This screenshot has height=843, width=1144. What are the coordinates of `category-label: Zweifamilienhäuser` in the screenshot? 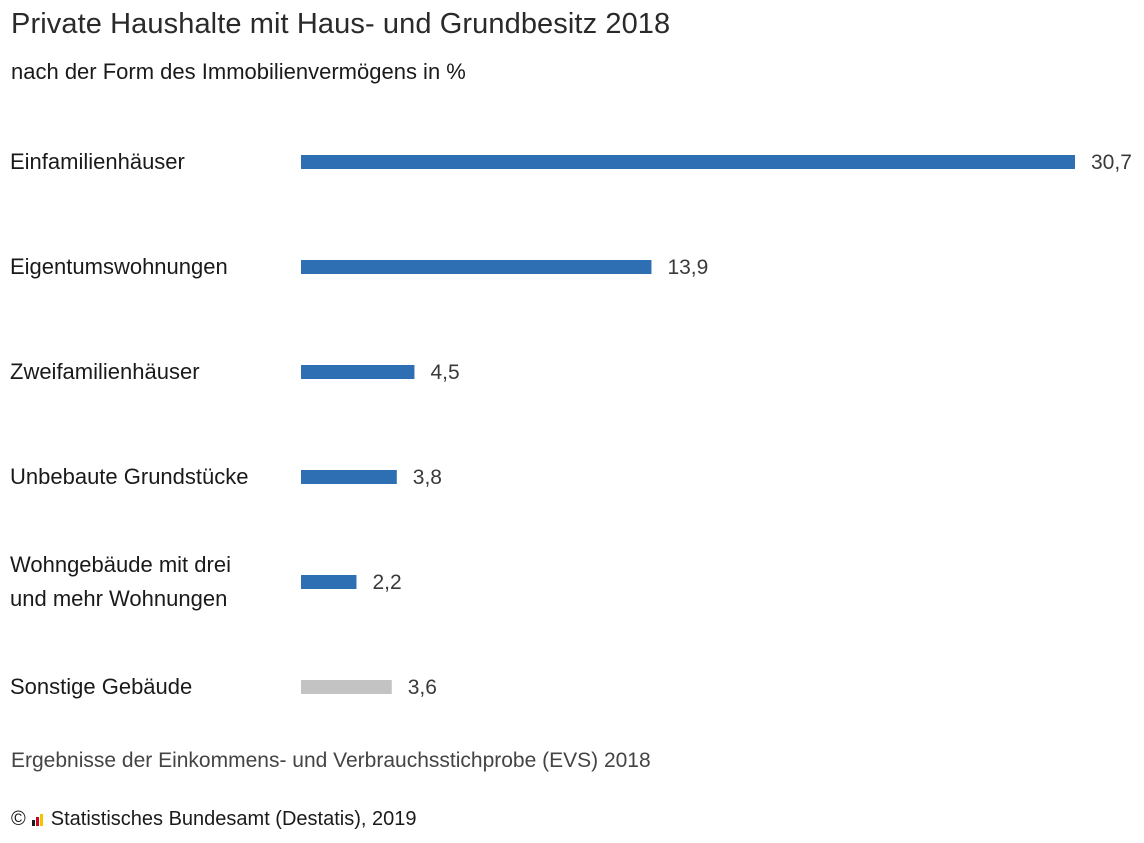 It's located at (105, 371).